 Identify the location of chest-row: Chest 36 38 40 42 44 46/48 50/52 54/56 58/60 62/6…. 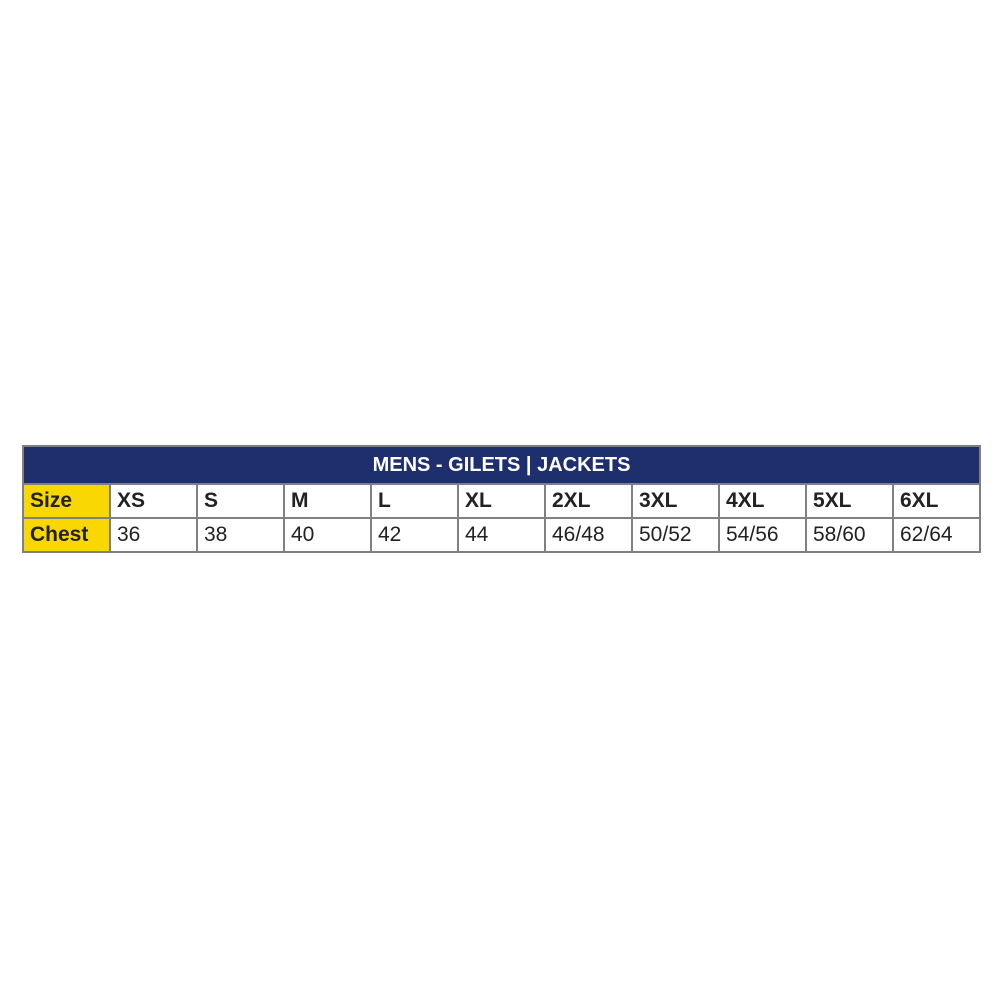
(501, 535).